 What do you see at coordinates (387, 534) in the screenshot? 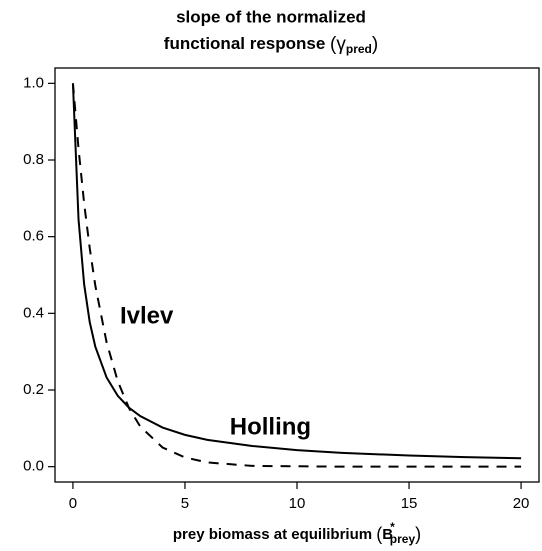
I see `x-label-math: B` at bounding box center [387, 534].